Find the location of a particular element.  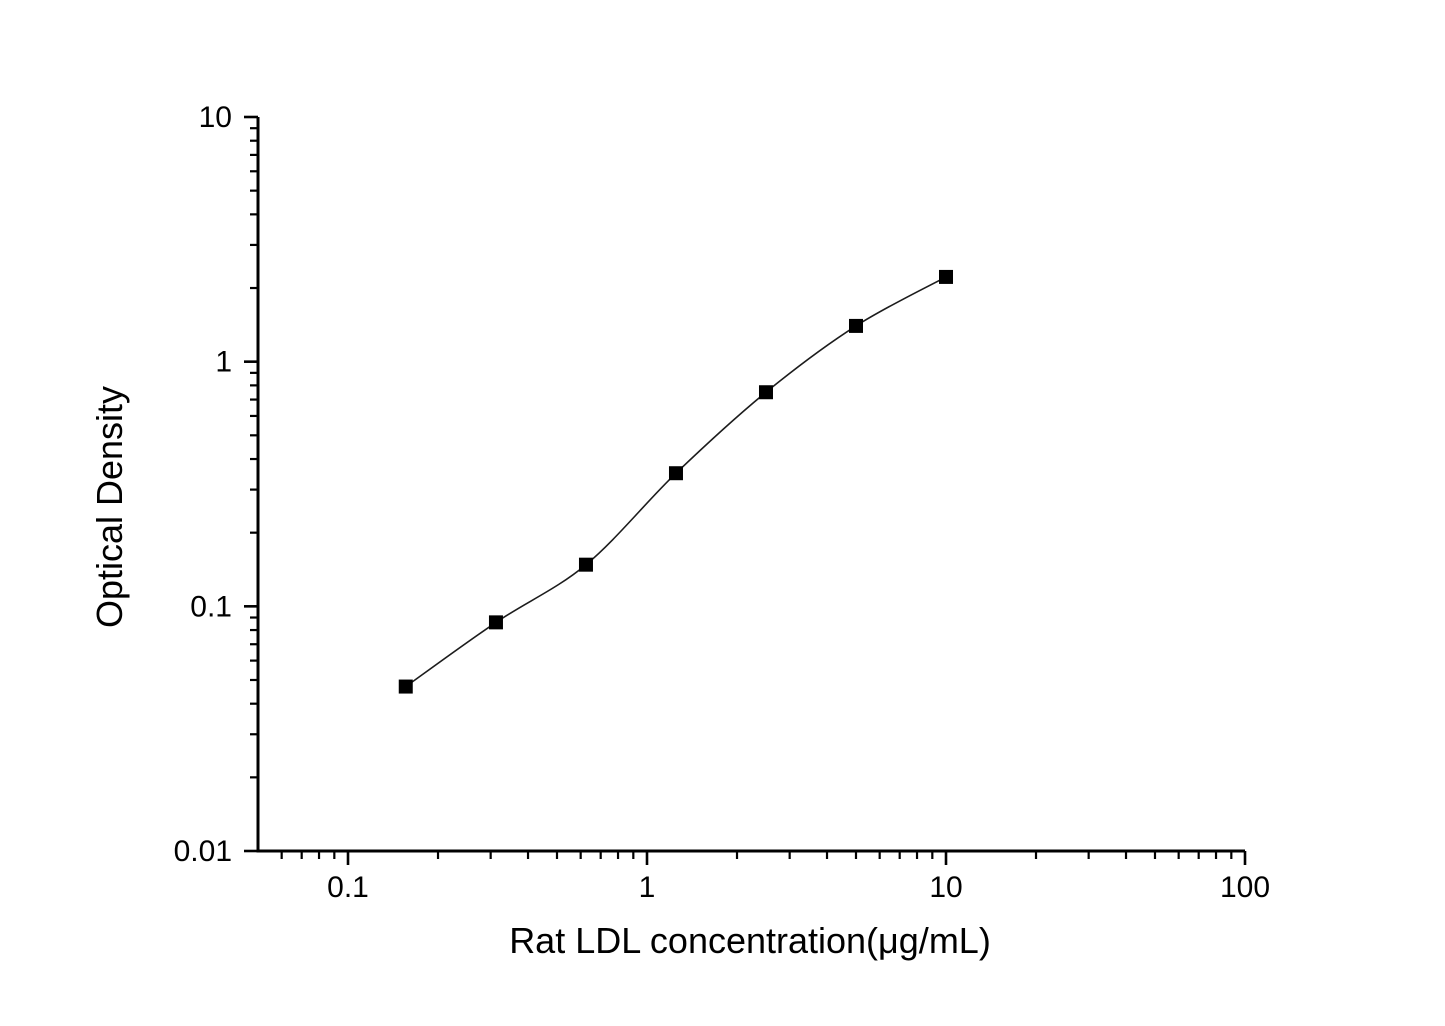

y-tick-label: 10 is located at coordinates (215, 117).